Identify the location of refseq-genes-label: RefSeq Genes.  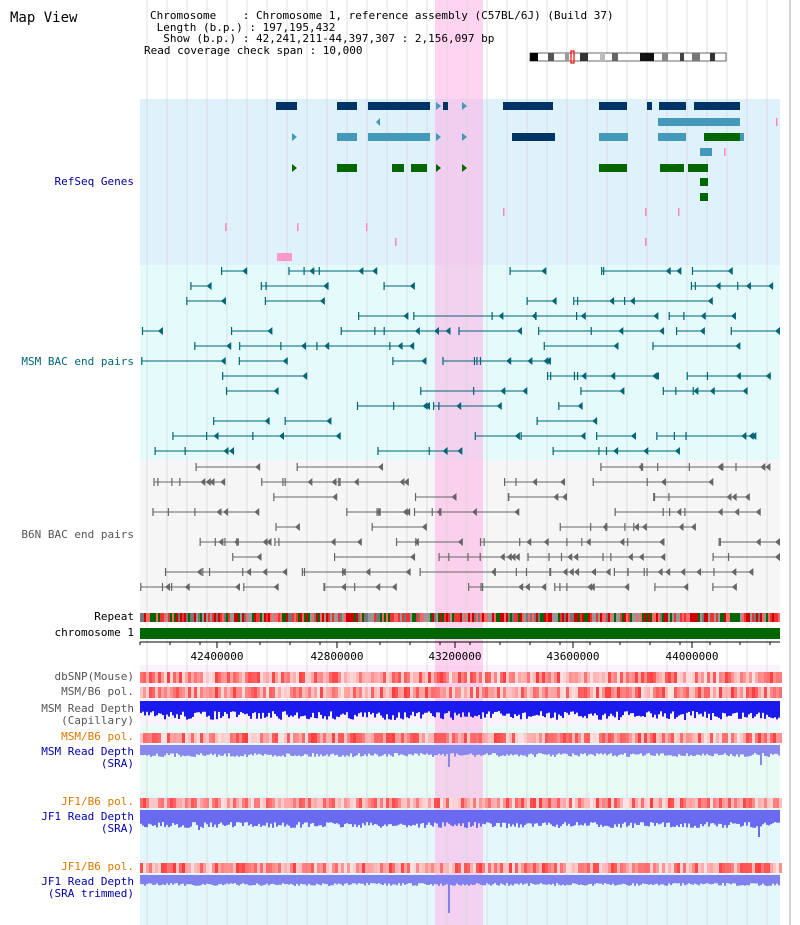
(94, 181).